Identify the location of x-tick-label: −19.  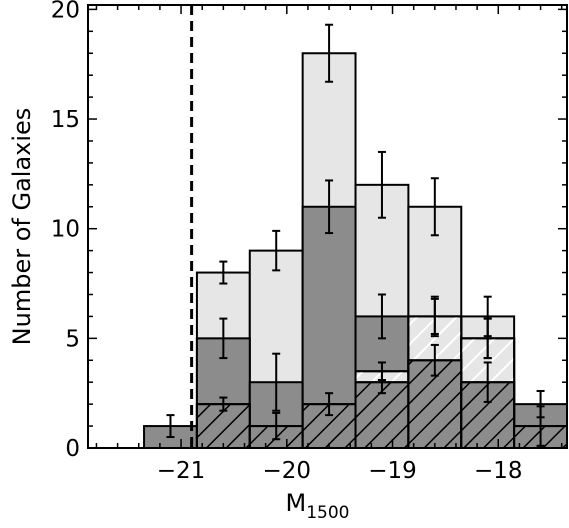
(392, 471).